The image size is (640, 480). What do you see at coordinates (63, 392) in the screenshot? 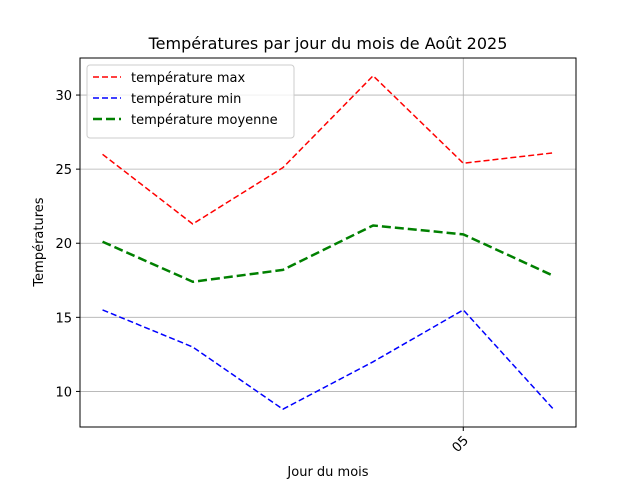
I see `y-tick-label: 10` at bounding box center [63, 392].